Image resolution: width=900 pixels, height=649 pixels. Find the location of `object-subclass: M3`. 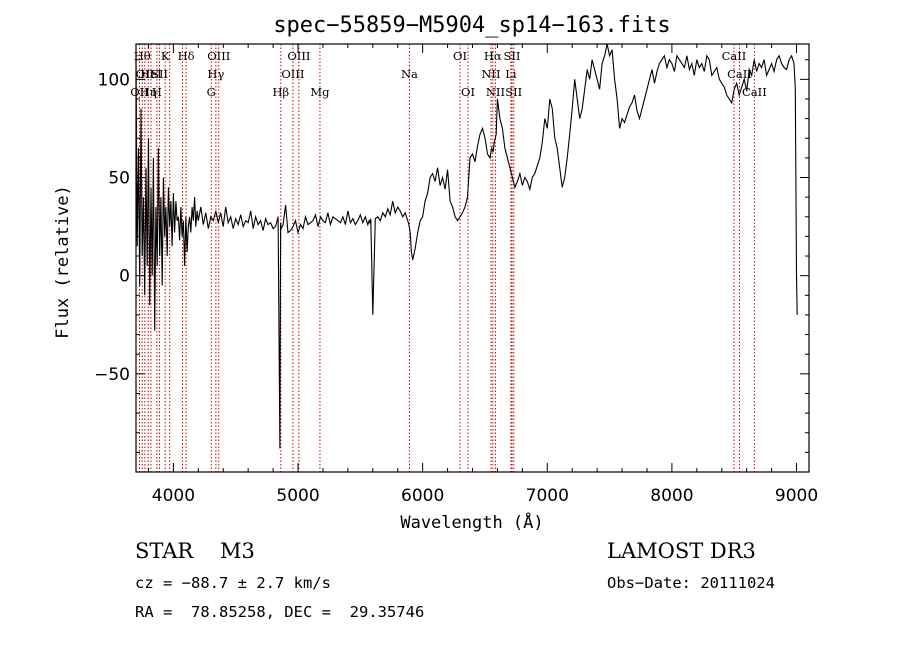

object-subclass: M3 is located at coordinates (237, 551).